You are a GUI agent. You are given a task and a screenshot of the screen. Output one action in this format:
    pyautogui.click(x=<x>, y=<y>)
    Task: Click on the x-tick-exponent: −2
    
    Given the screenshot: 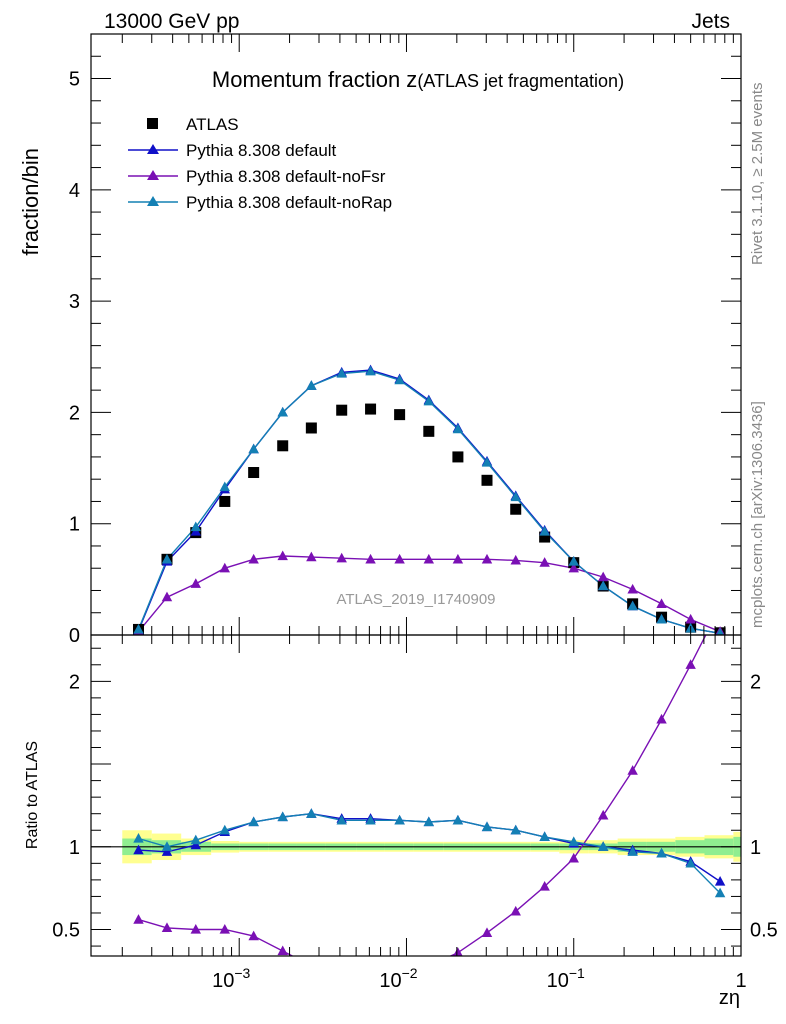 What is the action you would take?
    pyautogui.click(x=410, y=973)
    